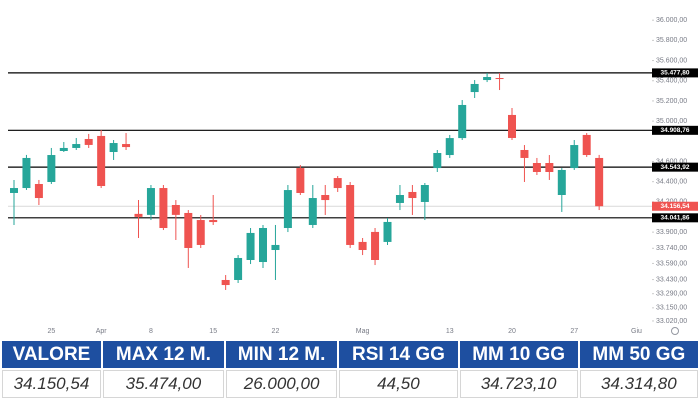  Describe the element at coordinates (638, 354) in the screenshot. I see `header-cell: MM 50 GG` at that location.